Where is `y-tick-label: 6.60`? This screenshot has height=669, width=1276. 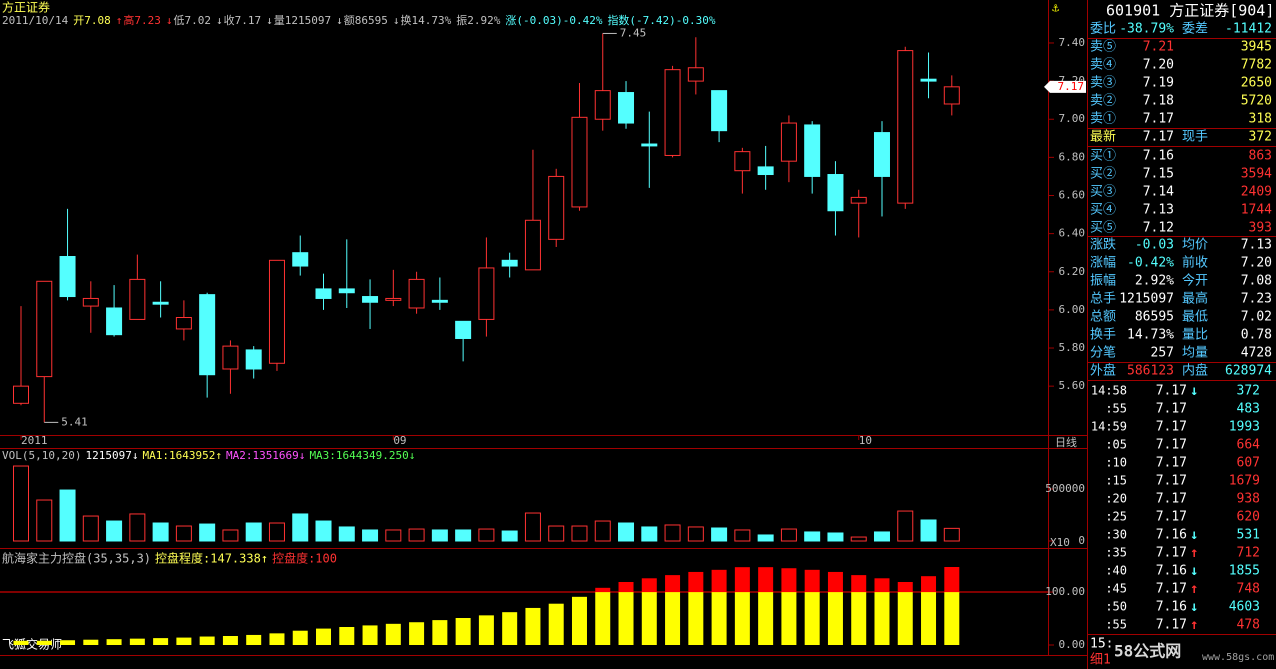
y-tick-label: 6.60 is located at coordinates (1072, 194).